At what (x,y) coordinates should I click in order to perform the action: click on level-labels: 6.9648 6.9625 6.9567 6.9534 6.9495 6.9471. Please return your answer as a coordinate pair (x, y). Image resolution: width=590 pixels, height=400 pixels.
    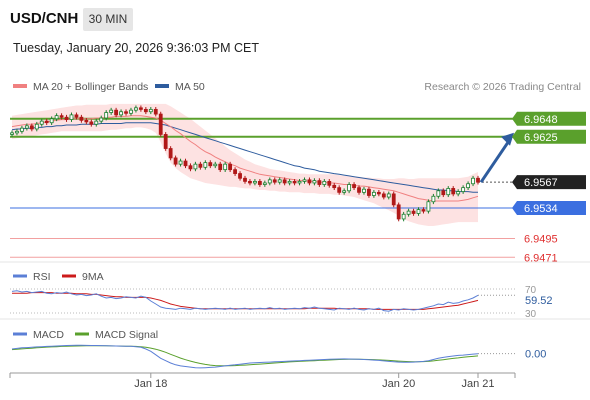
    Looking at the image, I should click on (549, 187).